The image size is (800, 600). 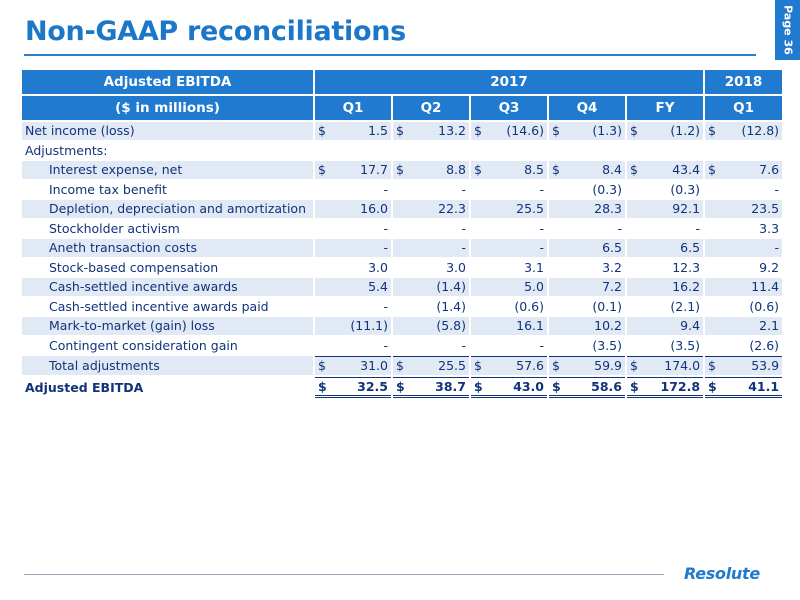 I want to click on header-2018-q1: Q1, so click(x=744, y=108).